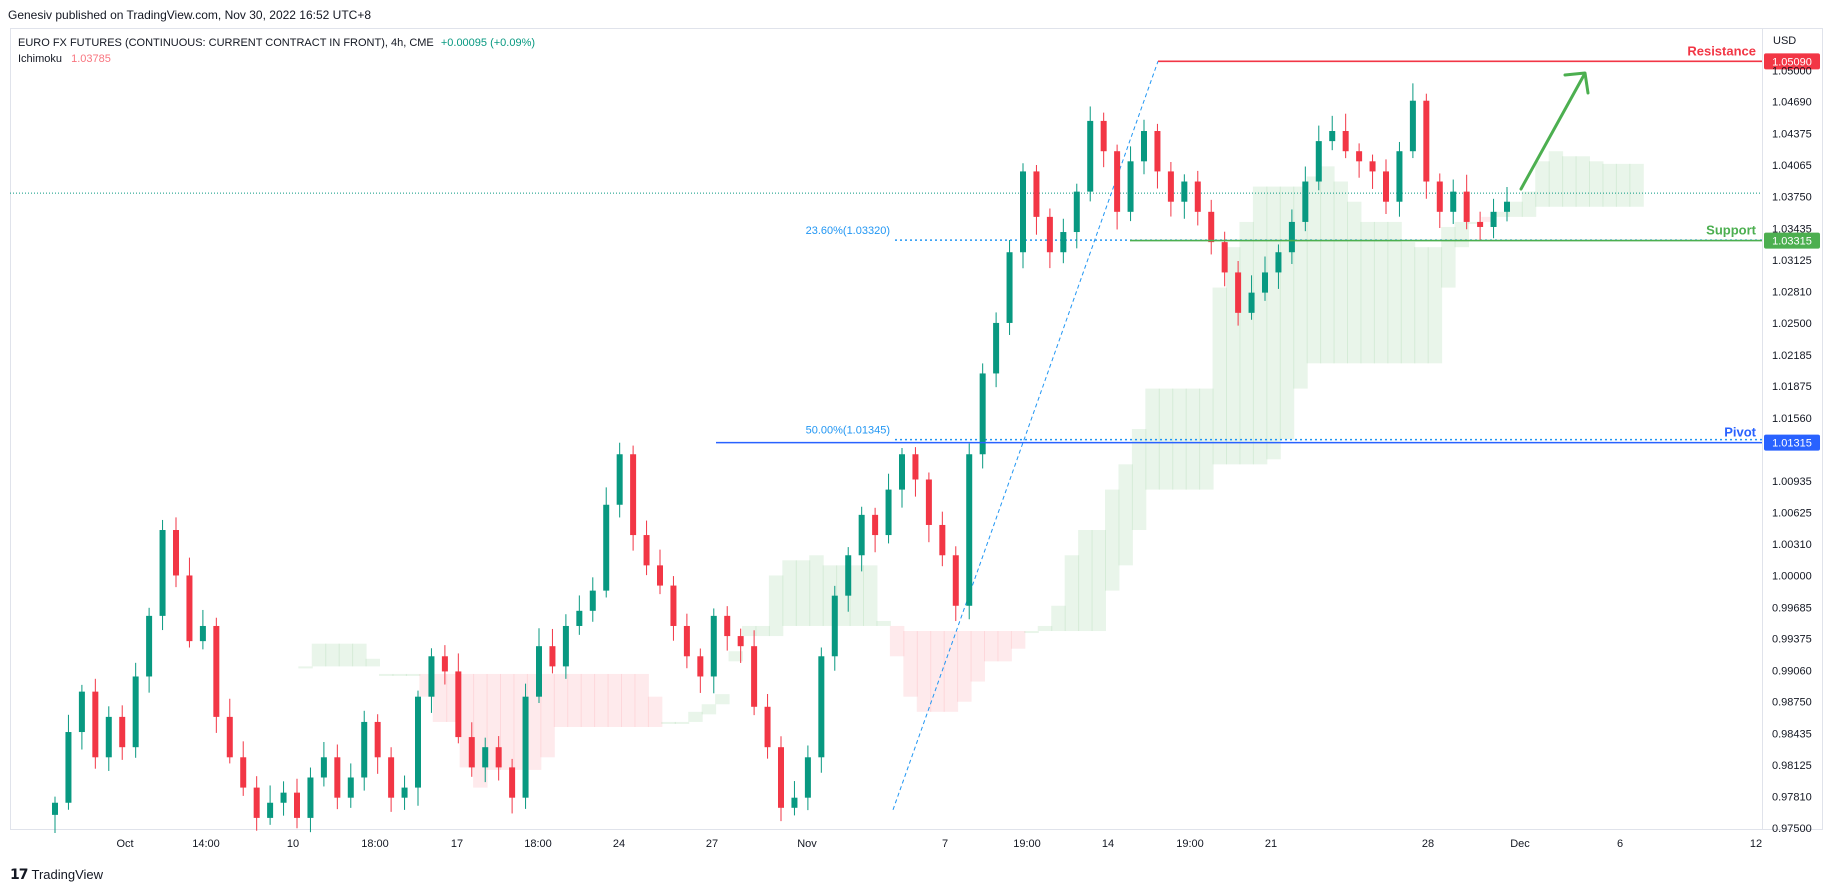 This screenshot has width=1834, height=893. I want to click on y-tick-label: 1.00625, so click(1792, 513).